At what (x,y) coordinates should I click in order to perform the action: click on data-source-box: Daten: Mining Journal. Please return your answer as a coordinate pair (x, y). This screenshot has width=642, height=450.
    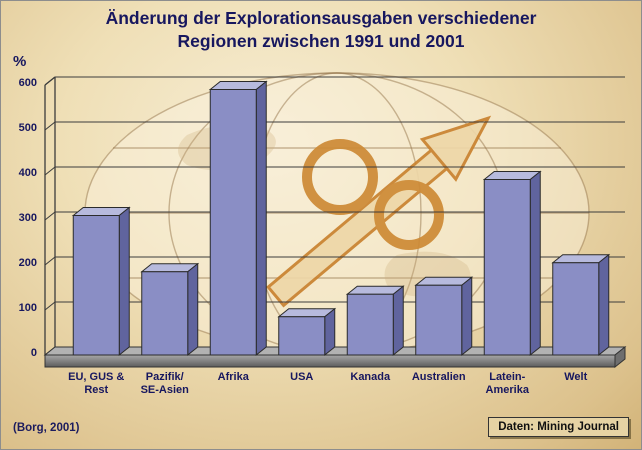
    Looking at the image, I should click on (558, 427).